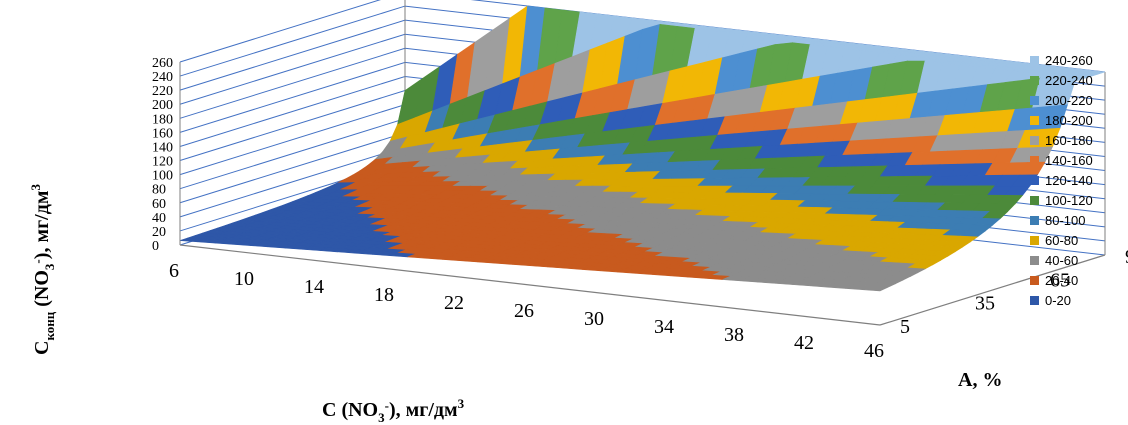 The height and width of the screenshot is (425, 1128). What do you see at coordinates (162, 77) in the screenshot?
I see `z-tick-label: 240` at bounding box center [162, 77].